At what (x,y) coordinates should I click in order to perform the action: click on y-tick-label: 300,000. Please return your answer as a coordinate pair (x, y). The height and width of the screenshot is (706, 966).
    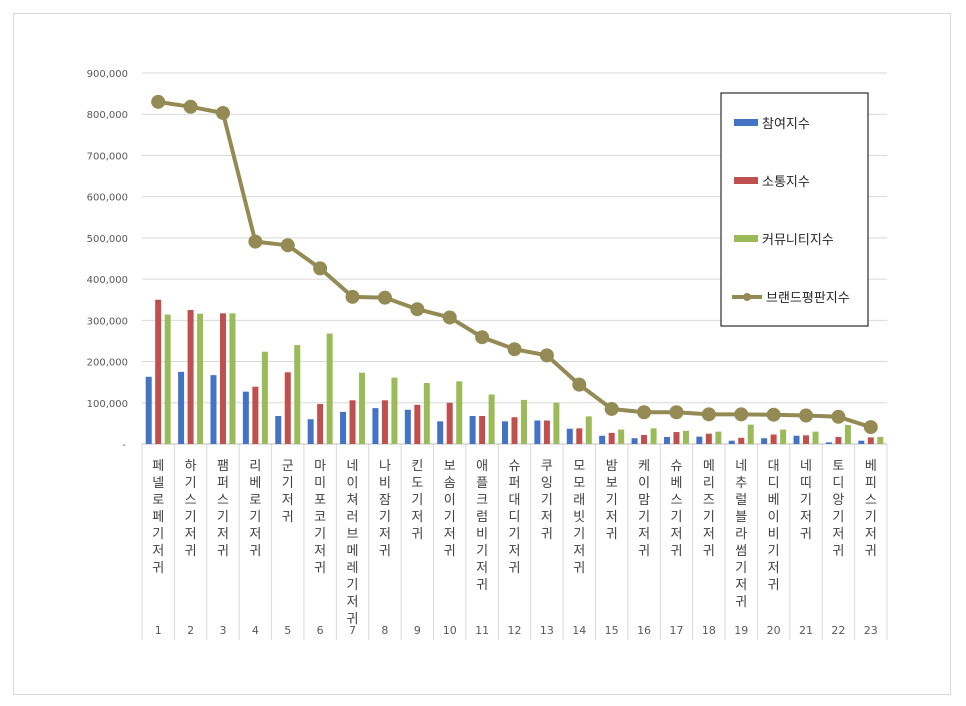
    Looking at the image, I should click on (107, 321).